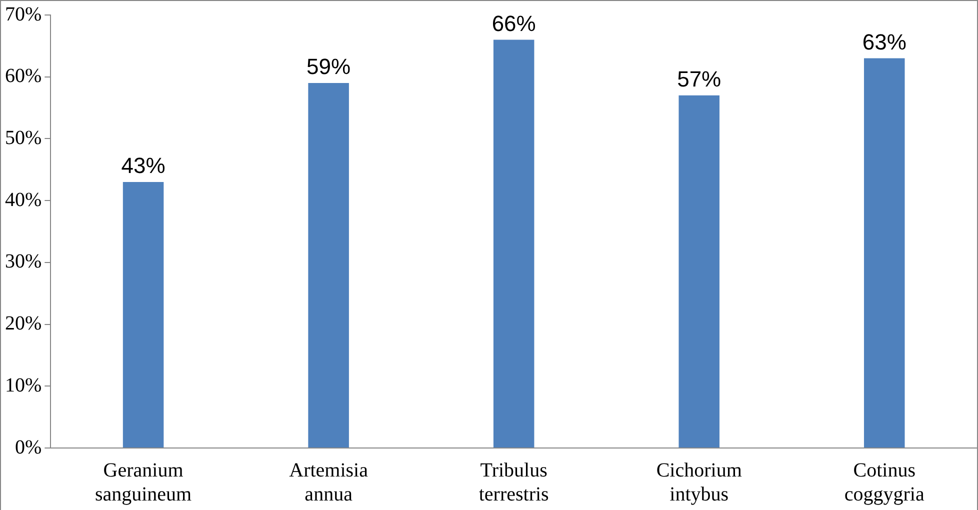  Describe the element at coordinates (28, 447) in the screenshot. I see `y-tick-label: 0%` at that location.